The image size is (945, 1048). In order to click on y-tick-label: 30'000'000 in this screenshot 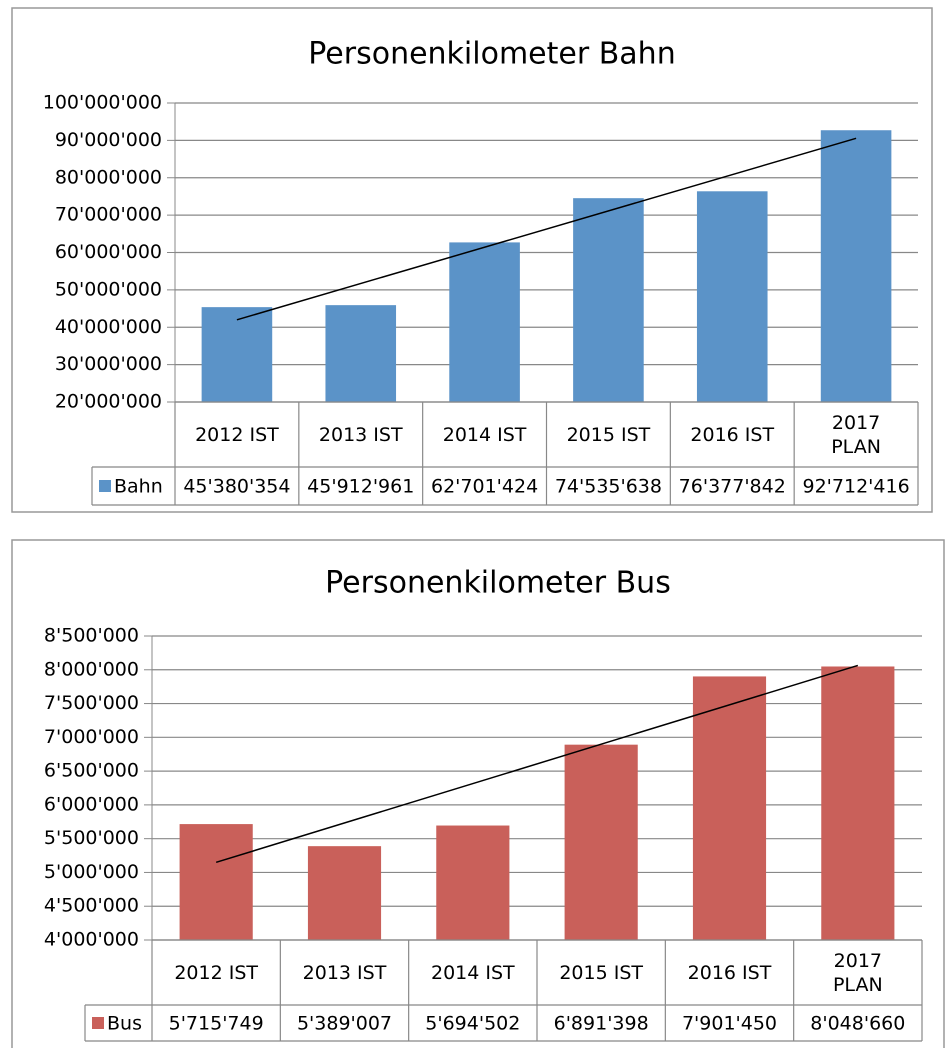, I will do `click(108, 364)`.